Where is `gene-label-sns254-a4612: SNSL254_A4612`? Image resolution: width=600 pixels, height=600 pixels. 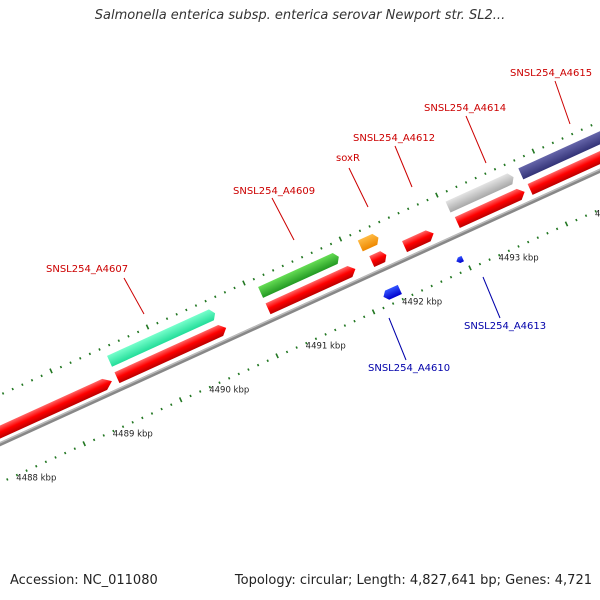 gene-label-sns254-a4612: SNSL254_A4612 is located at coordinates (394, 138).